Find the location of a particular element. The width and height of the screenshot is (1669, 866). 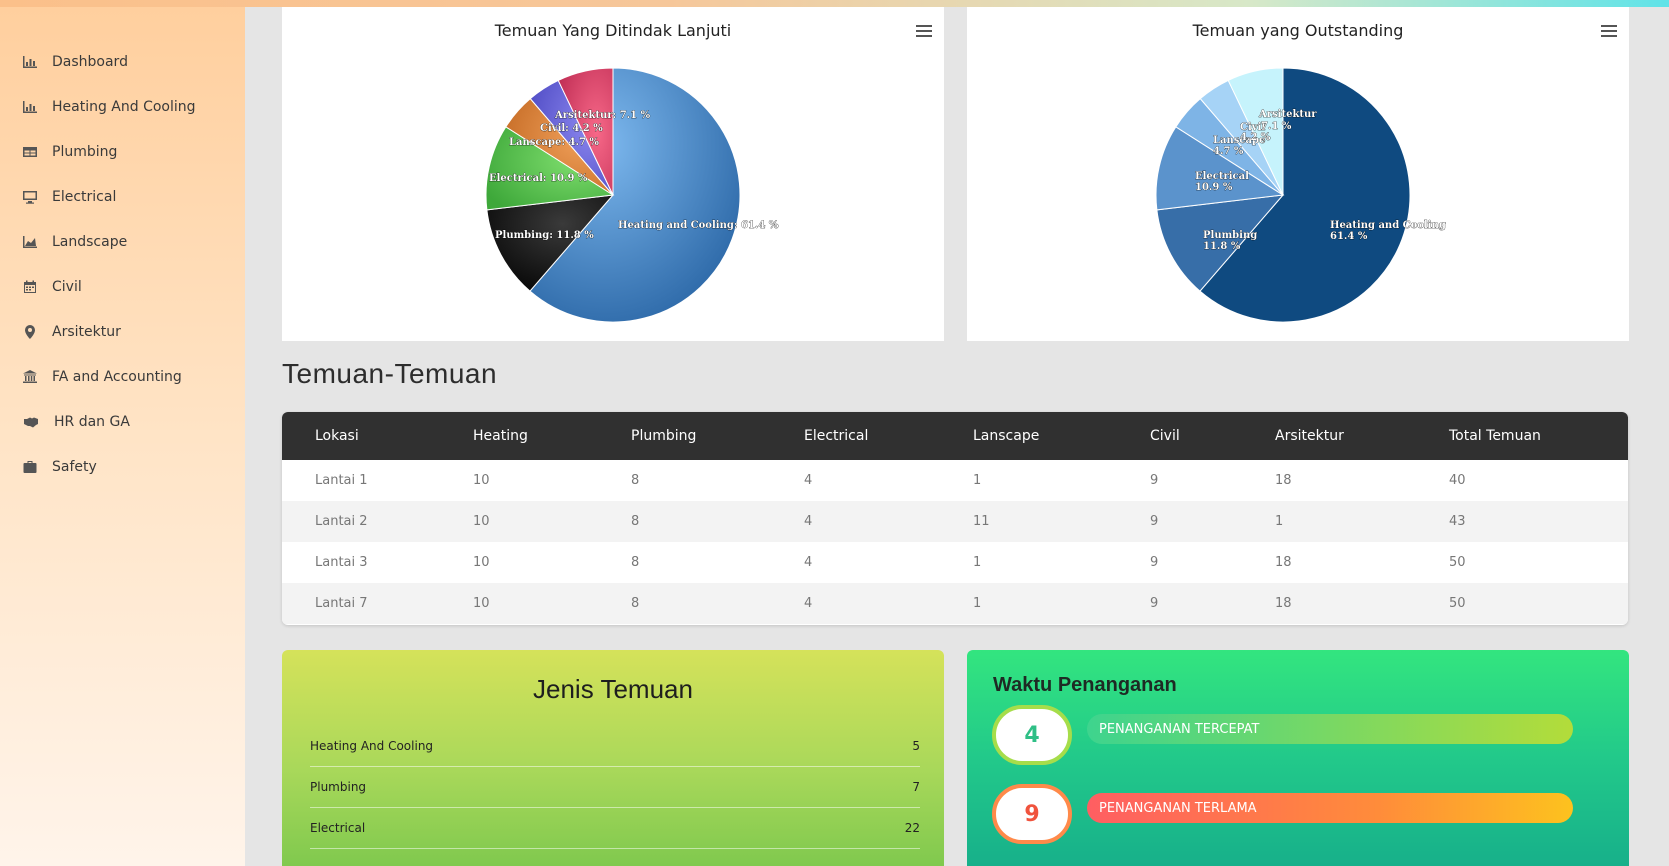

sidebar-item-label: Arsitektur is located at coordinates (86, 332).